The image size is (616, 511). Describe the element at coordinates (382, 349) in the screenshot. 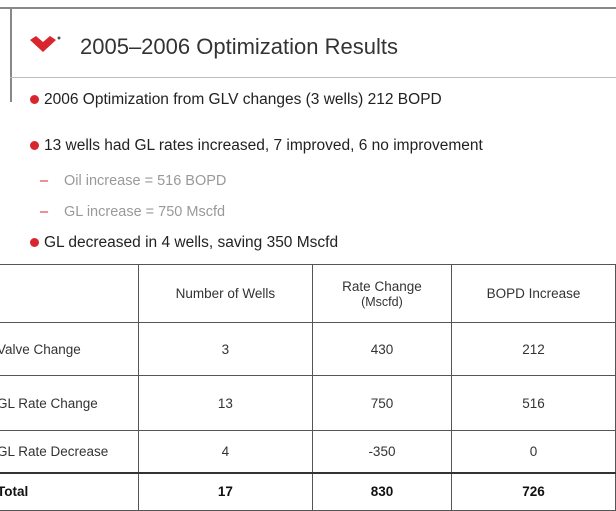

I see `cell: 430` at that location.